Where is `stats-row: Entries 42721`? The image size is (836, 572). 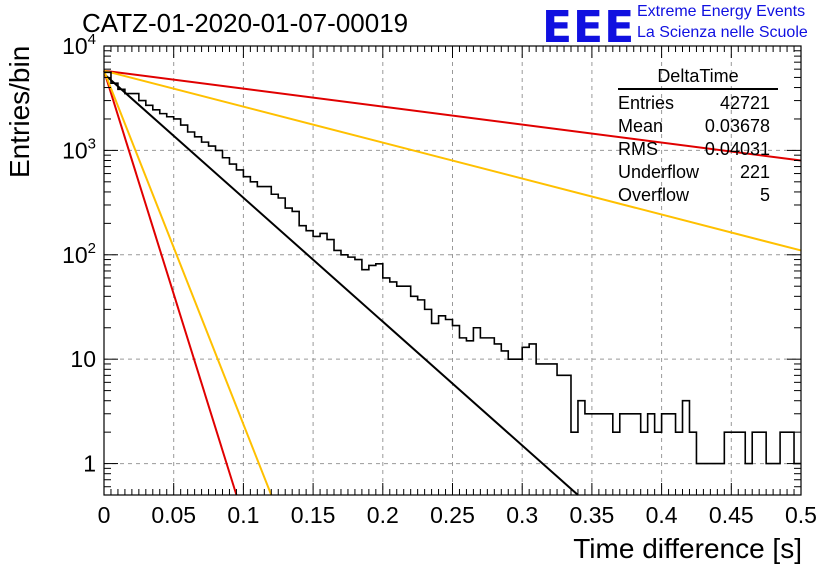 stats-row: Entries 42721 is located at coordinates (695, 103).